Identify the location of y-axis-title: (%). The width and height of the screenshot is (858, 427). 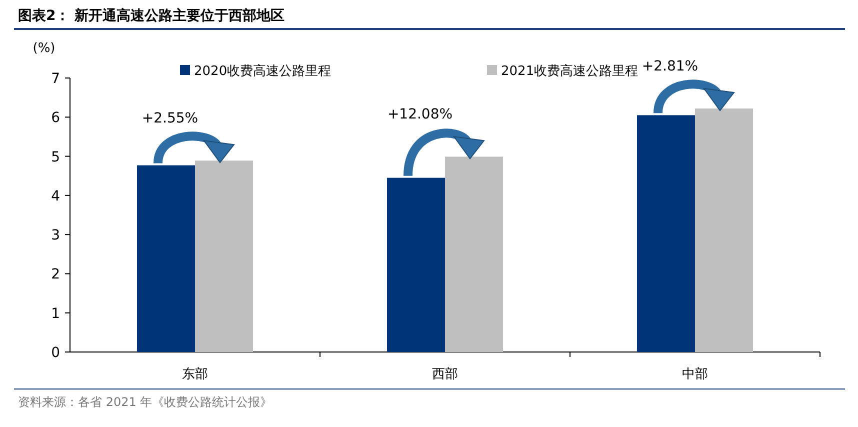
(44, 48).